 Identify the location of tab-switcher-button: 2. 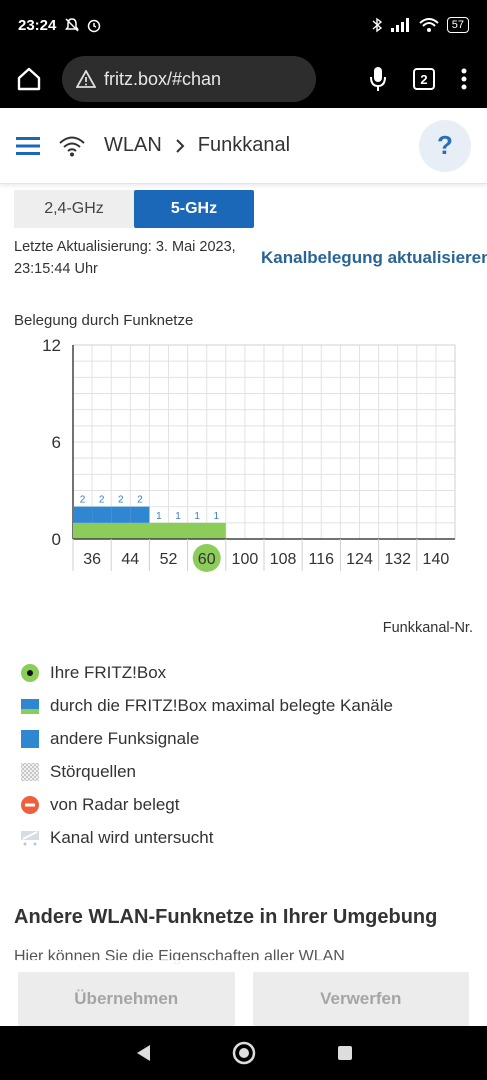
(424, 79).